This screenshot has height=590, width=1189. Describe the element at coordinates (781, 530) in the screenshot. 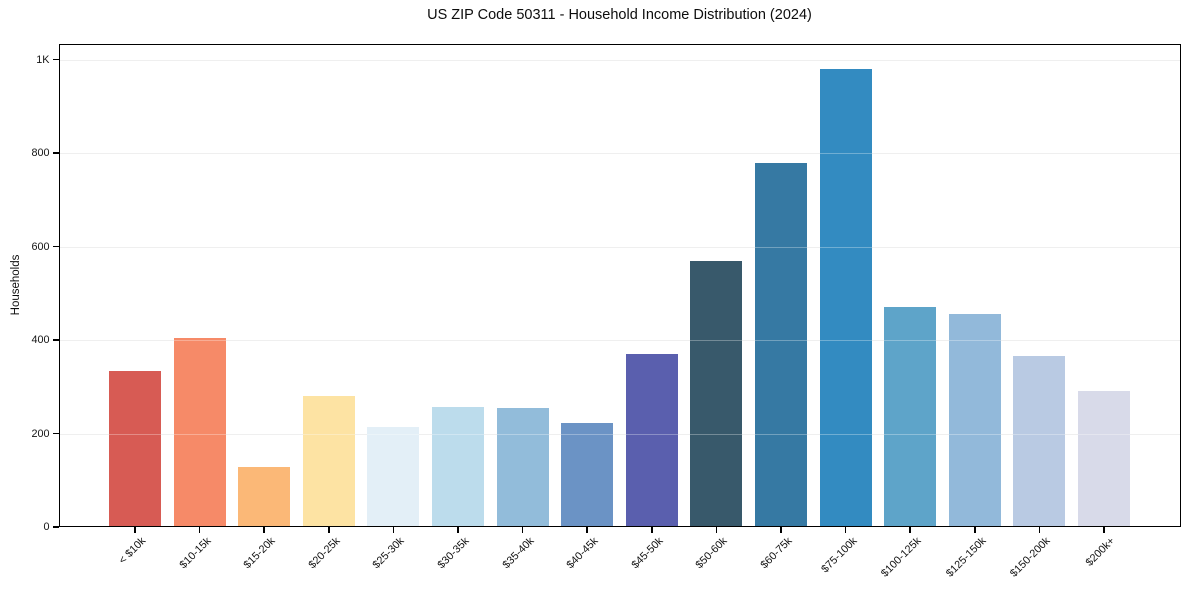

I see `x-tick-11-60-75k` at that location.